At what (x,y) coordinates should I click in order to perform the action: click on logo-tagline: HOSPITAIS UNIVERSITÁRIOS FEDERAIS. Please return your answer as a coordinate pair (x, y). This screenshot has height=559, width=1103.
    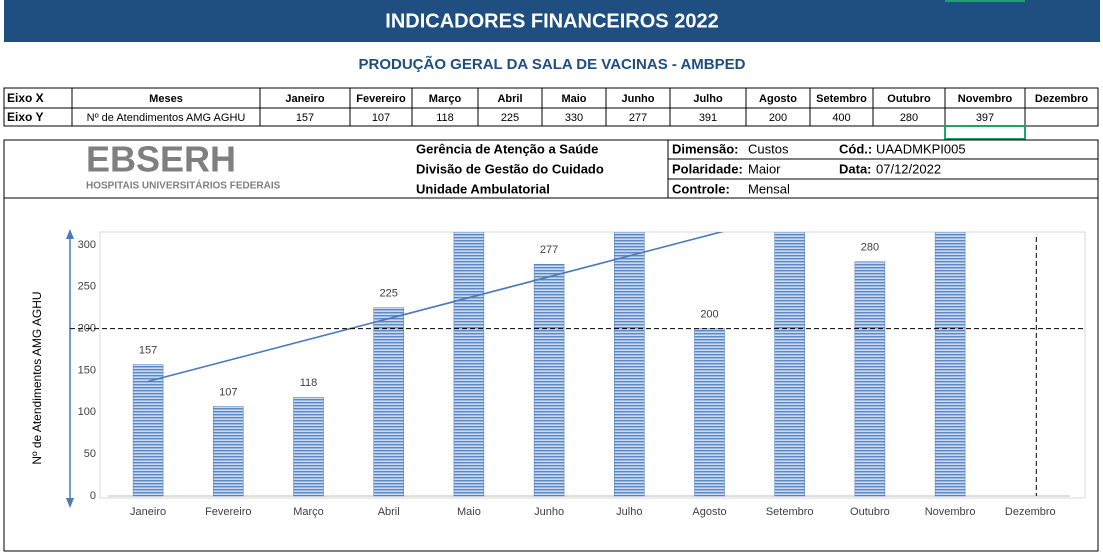
    Looking at the image, I should click on (183, 185).